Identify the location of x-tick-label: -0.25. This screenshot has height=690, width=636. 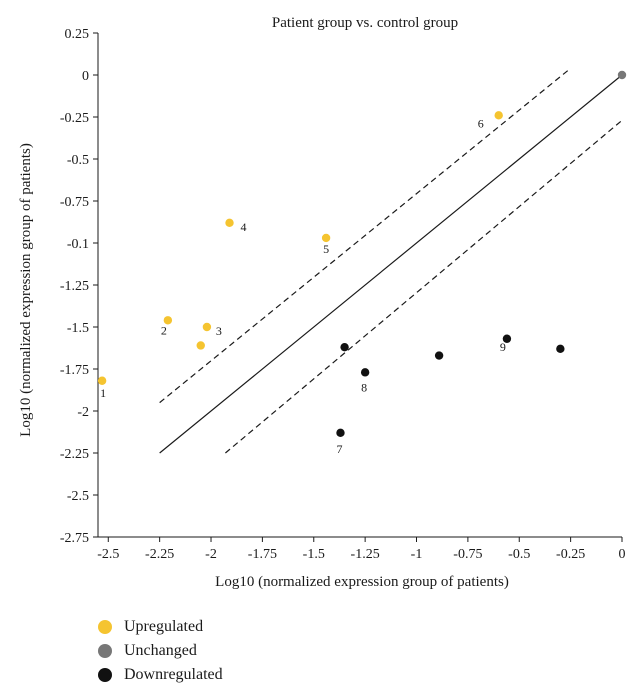
(570, 554).